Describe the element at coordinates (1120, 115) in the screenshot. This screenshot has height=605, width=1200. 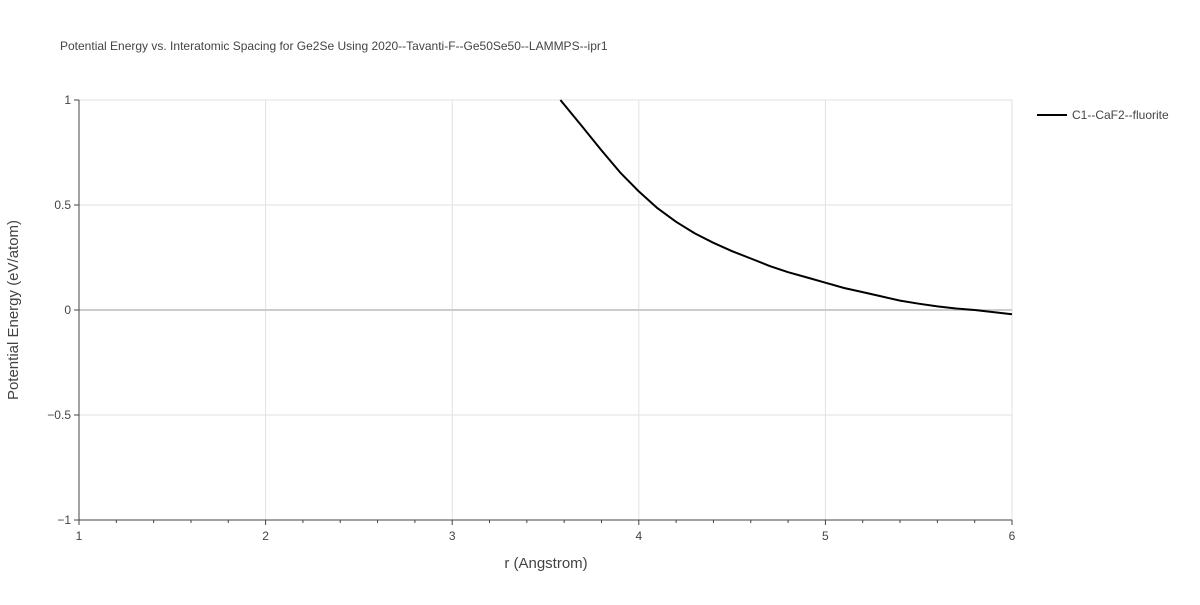
I see `legend-label: C1--CaF2--fluorite` at that location.